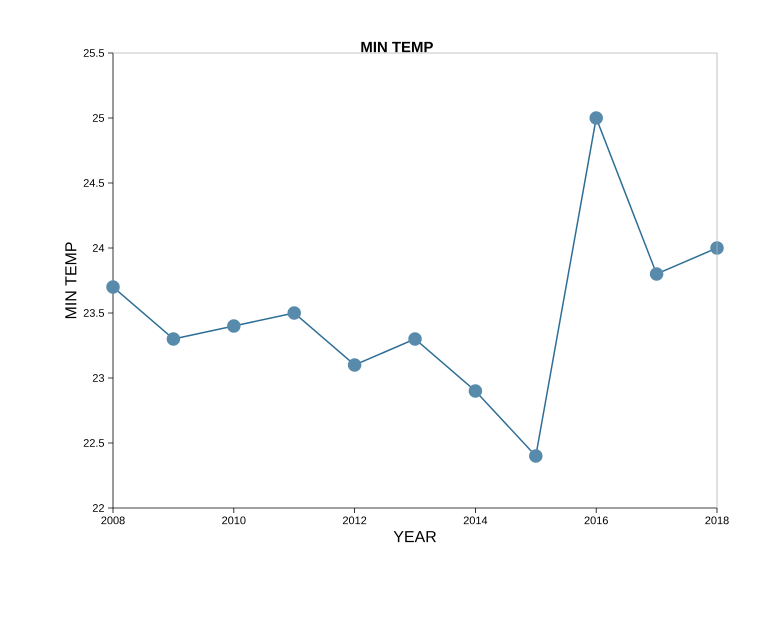  I want to click on y-tick-label: 22, so click(98, 508).